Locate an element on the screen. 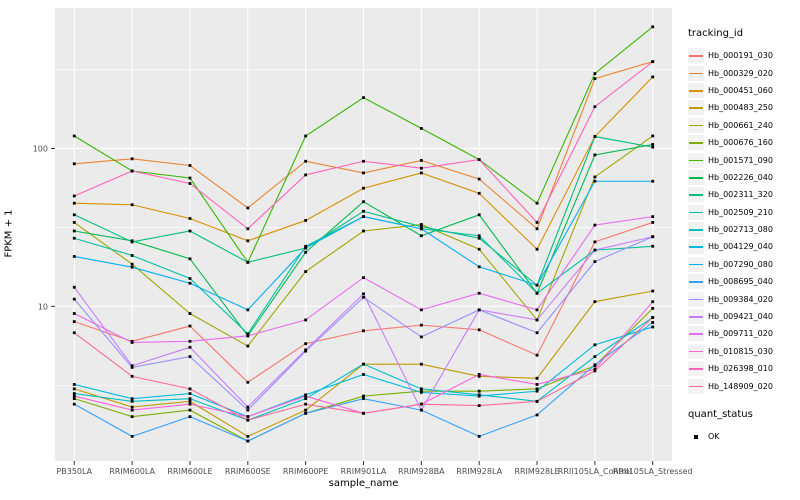 This screenshot has height=500, width=800. legend-item: Hb_000191_030 is located at coordinates (743, 55).